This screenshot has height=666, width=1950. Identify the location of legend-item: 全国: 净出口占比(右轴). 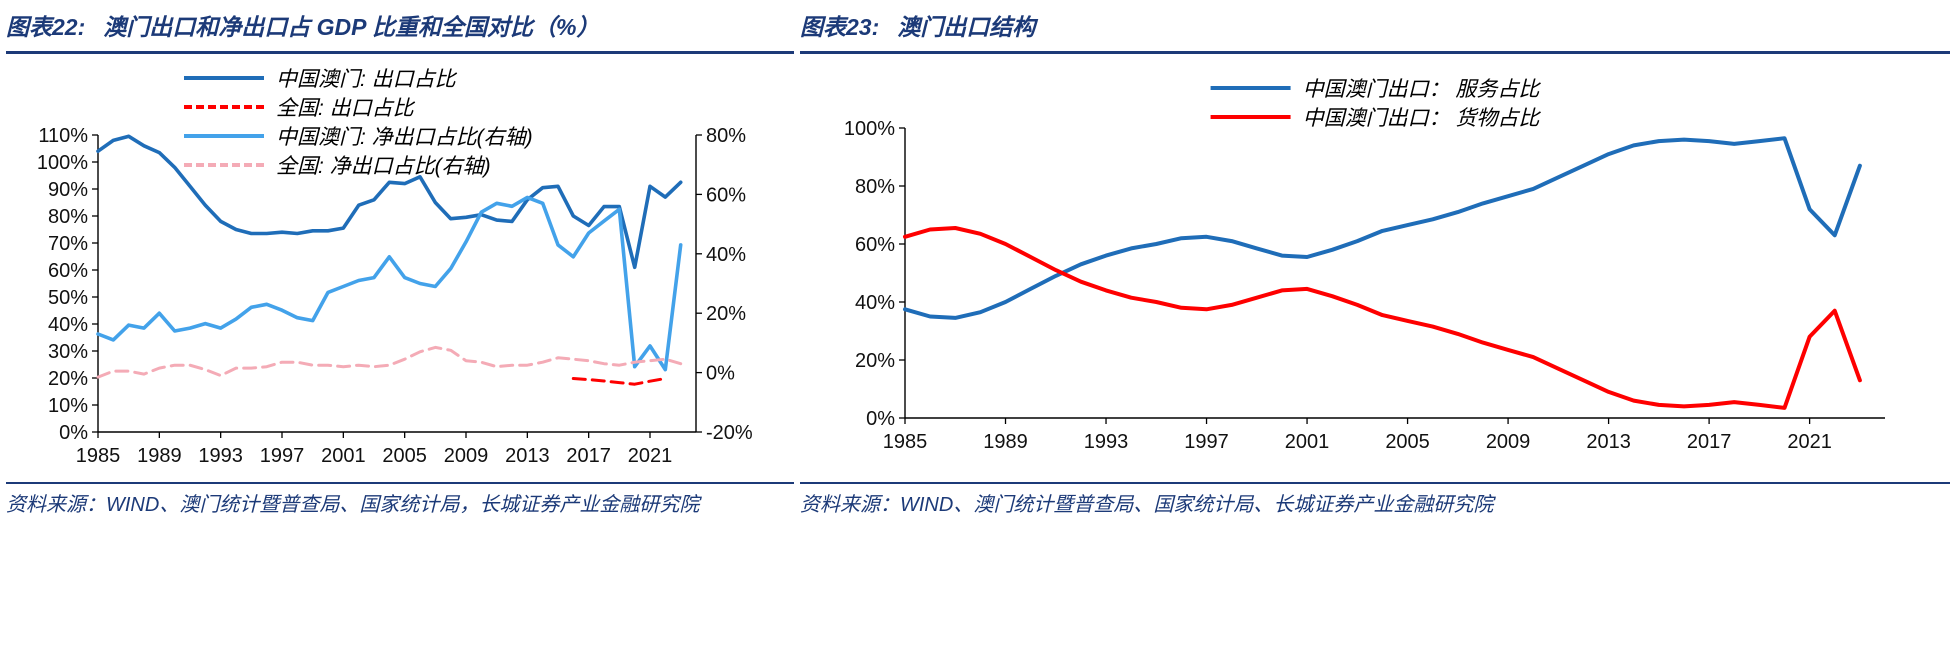
(358, 165).